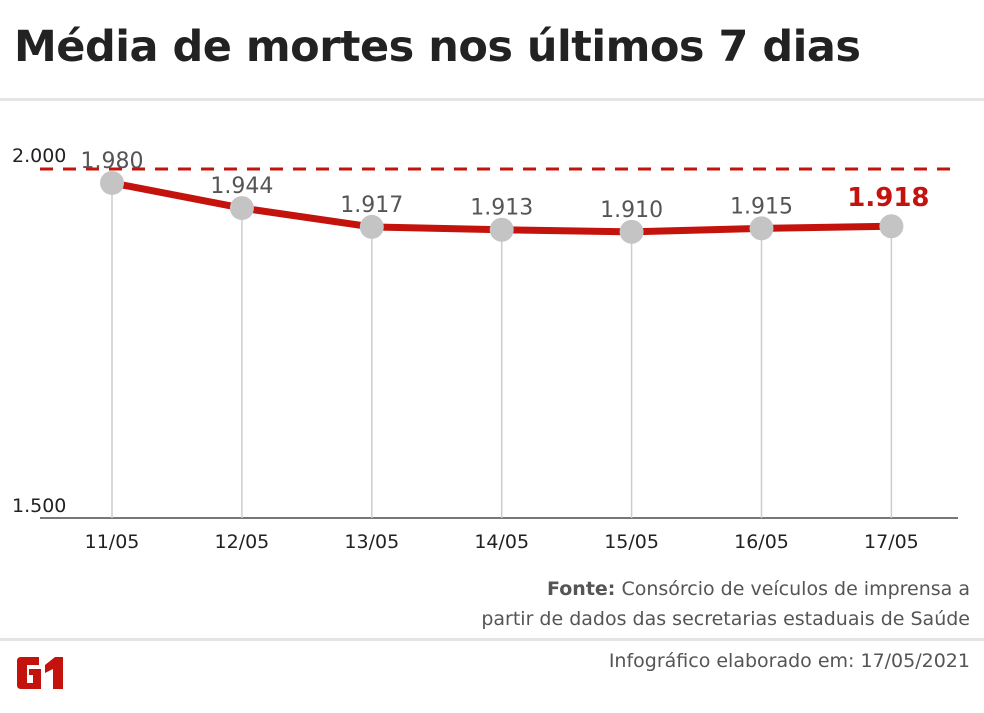 This screenshot has width=984, height=713. What do you see at coordinates (761, 206) in the screenshot?
I see `data-label: 1.915` at bounding box center [761, 206].